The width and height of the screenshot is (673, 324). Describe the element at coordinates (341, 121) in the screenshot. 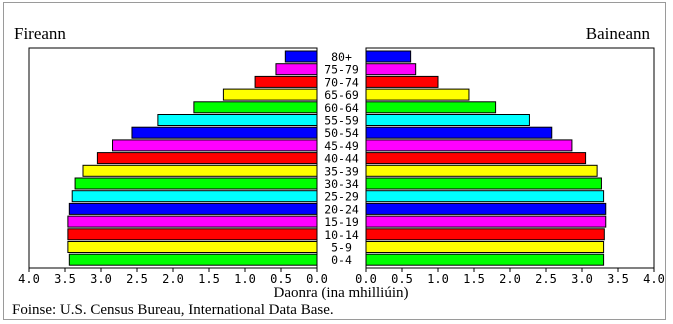

I see `age-label-55-59: 55-59` at that location.